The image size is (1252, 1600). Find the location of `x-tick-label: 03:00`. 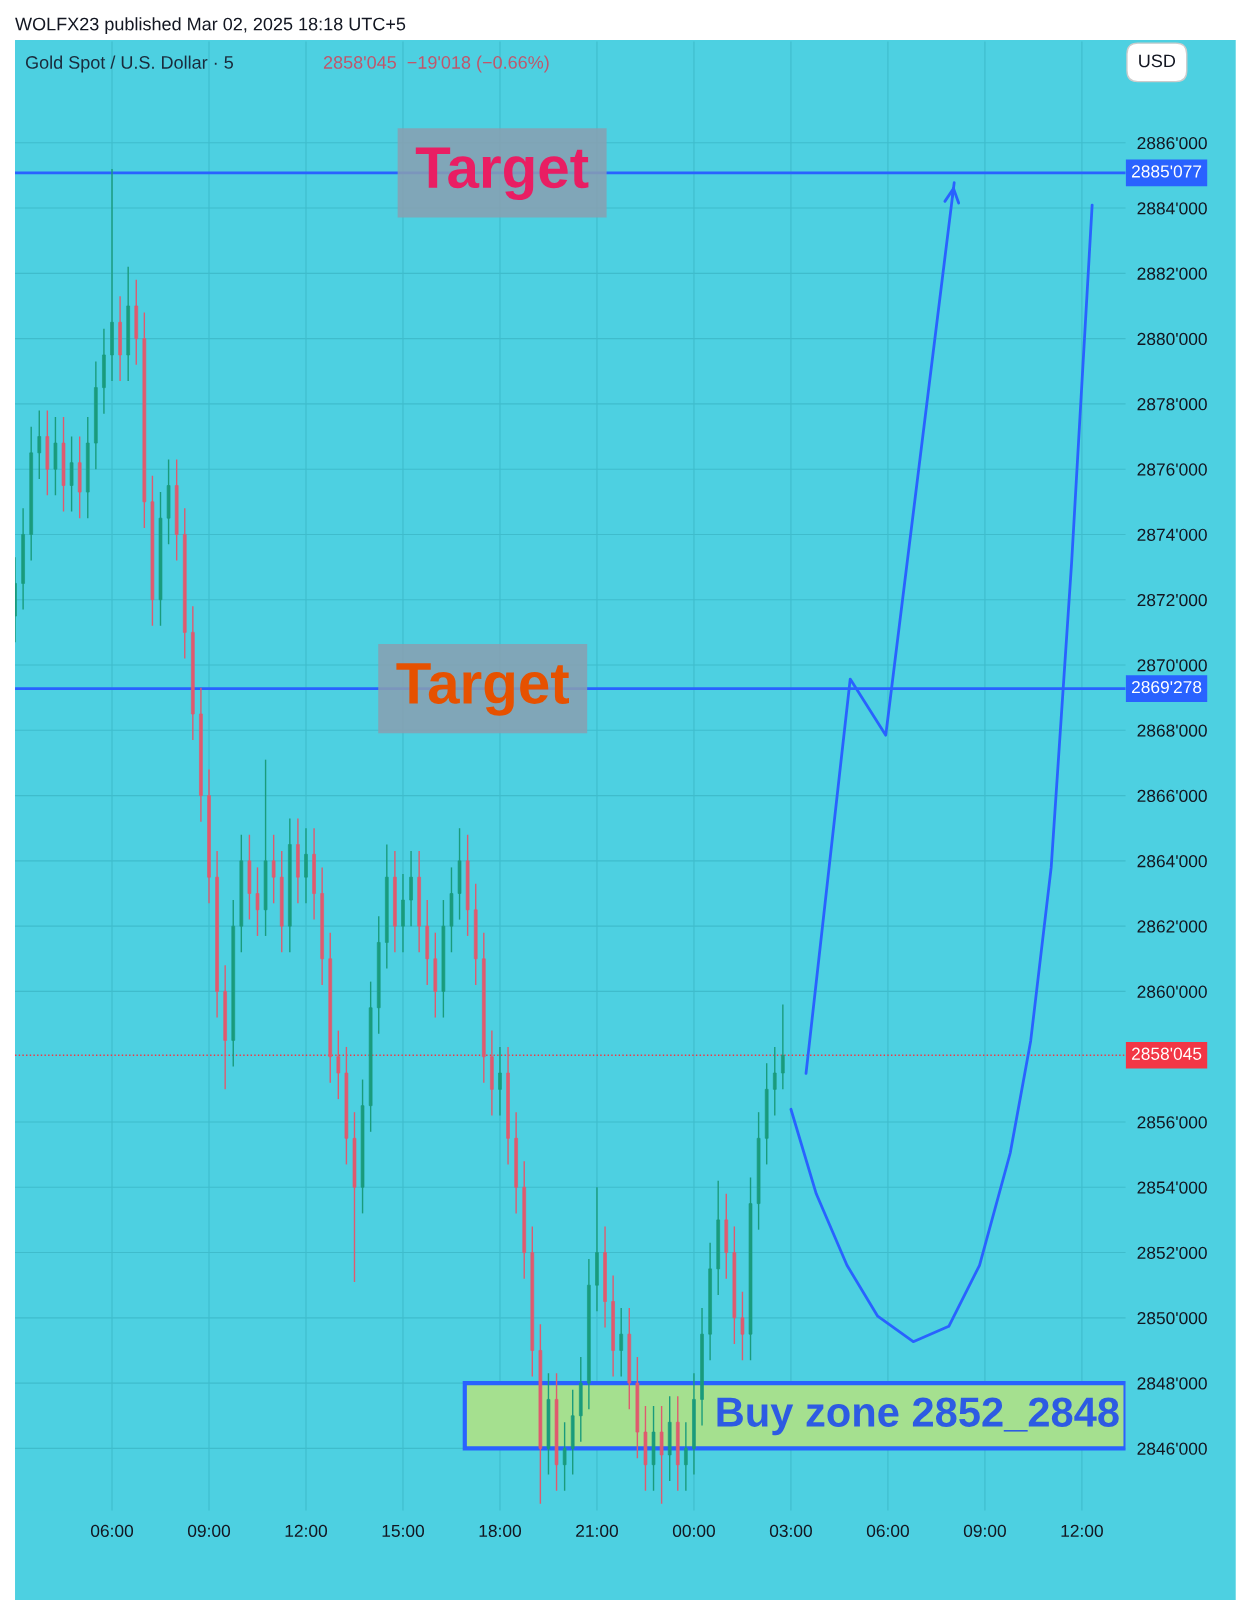

x-tick-label: 03:00 is located at coordinates (790, 1531).